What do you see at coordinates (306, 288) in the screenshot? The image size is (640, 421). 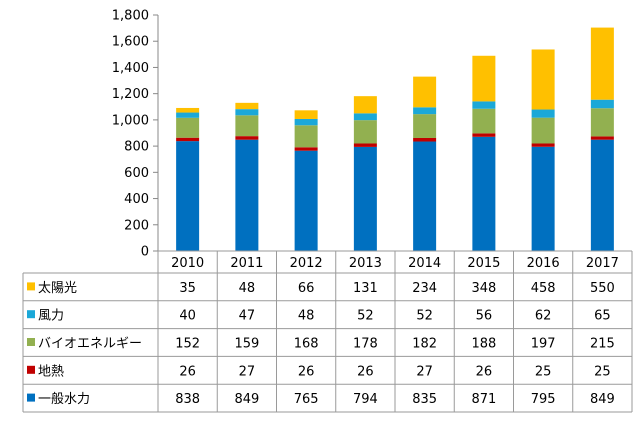 I see `data-label: 66` at bounding box center [306, 288].